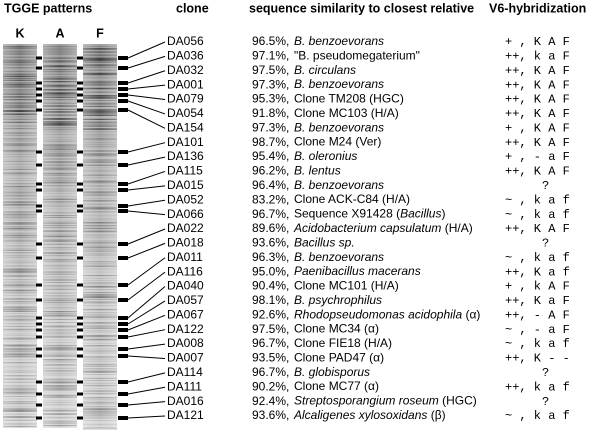 This screenshot has height=437, width=590. What do you see at coordinates (537, 359) in the screenshot?
I see `hybridization: ++, K - -` at bounding box center [537, 359].